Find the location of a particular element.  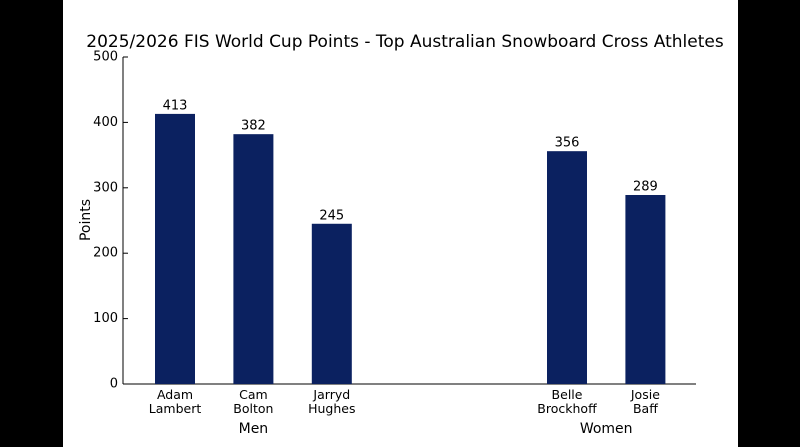

y-tick-label: 0 is located at coordinates (114, 384).